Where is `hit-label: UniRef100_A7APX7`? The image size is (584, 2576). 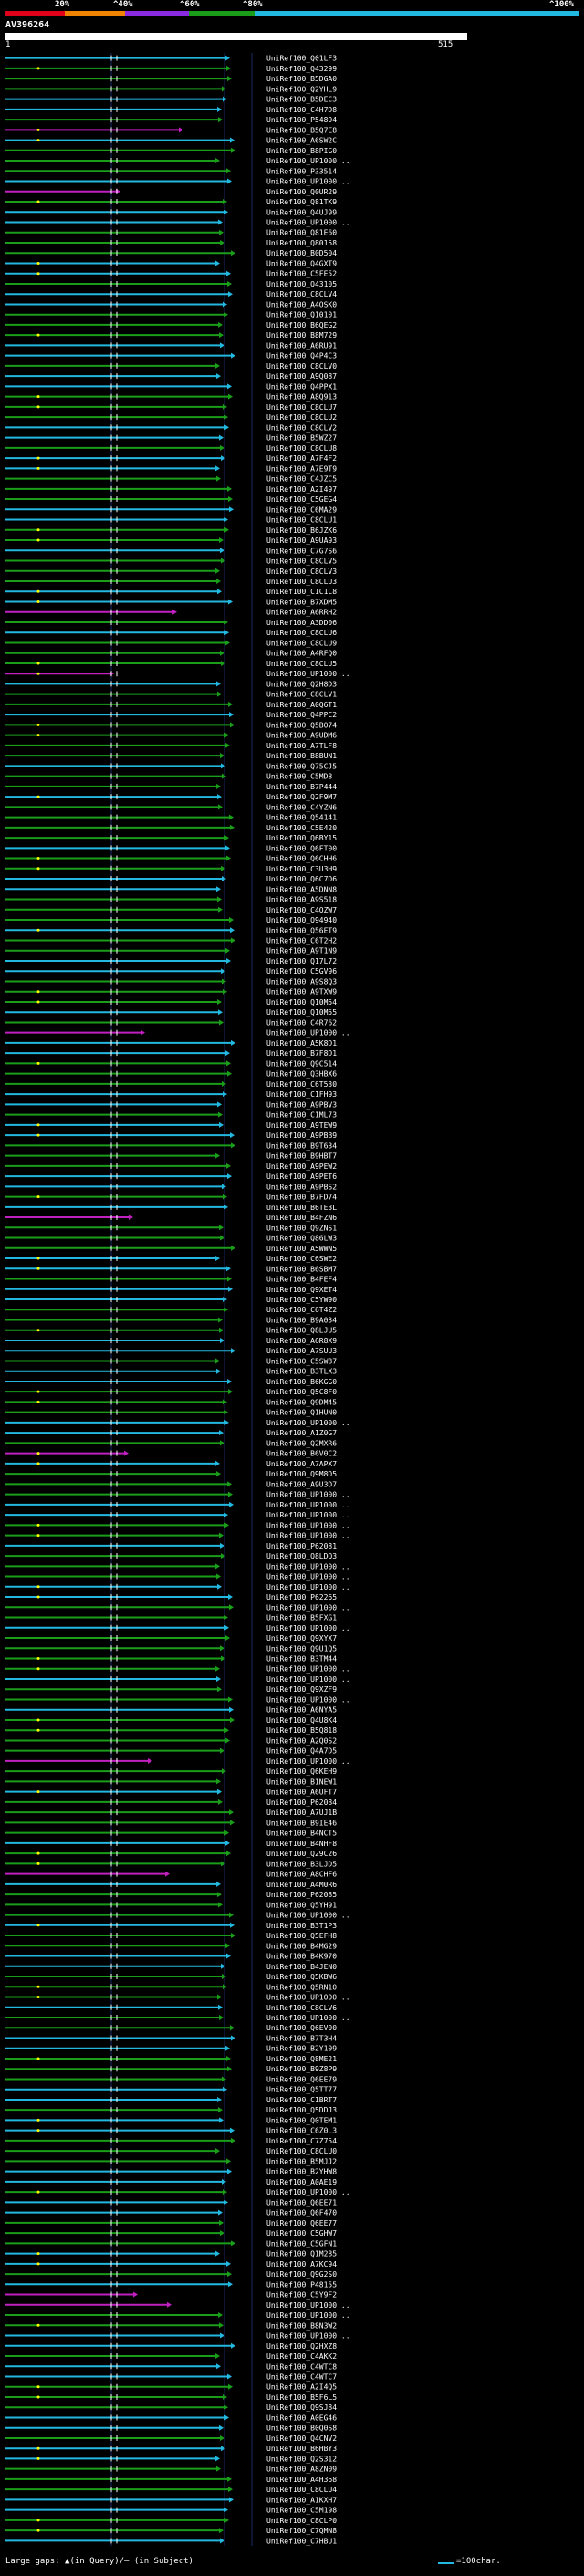 hit-label: UniRef100_A7APX7 is located at coordinates (301, 1464).